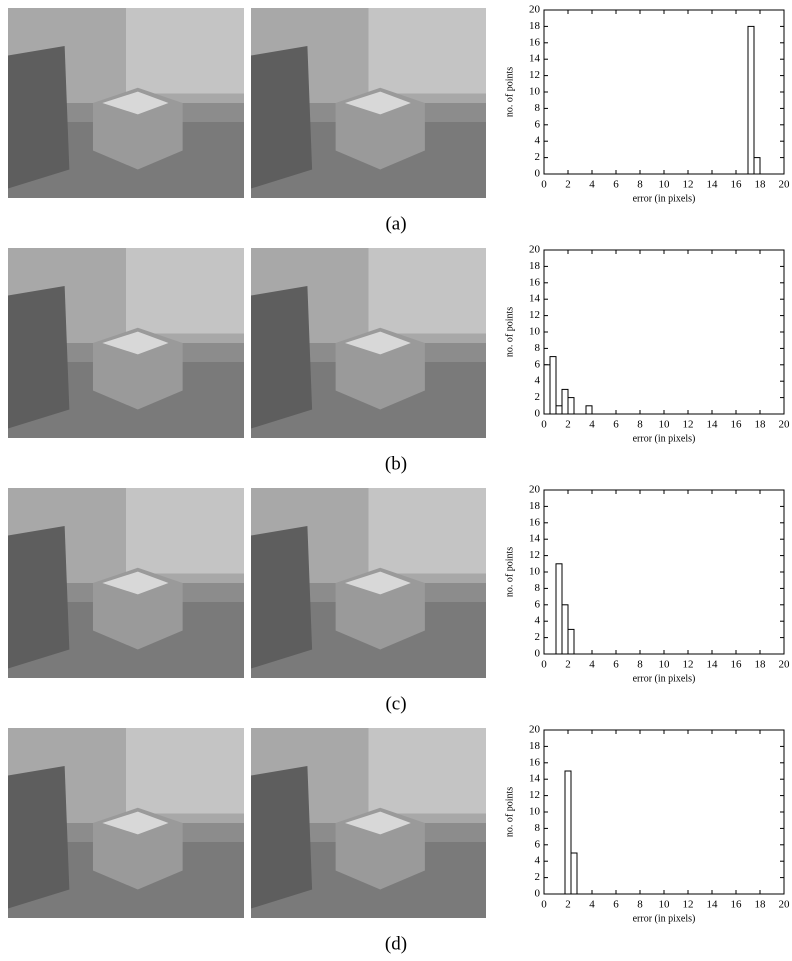  What do you see at coordinates (640, 905) in the screenshot?
I see `x-tick-label: 8` at bounding box center [640, 905].